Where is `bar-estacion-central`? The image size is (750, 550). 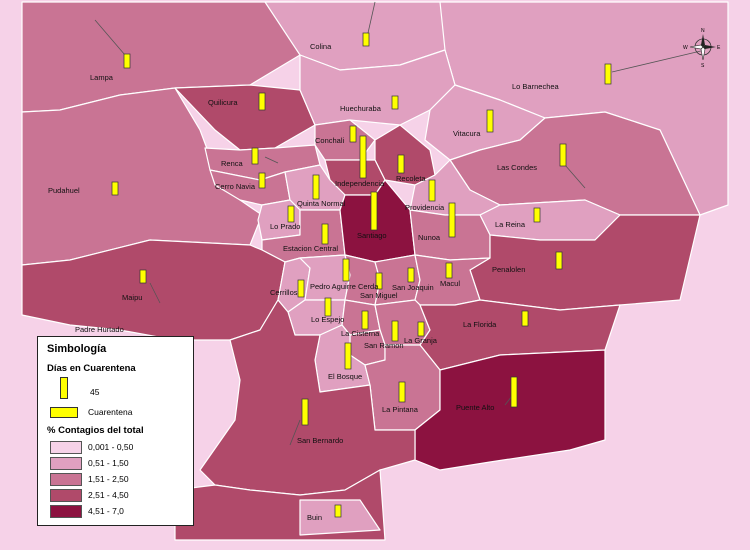
bar-estacion-central is located at coordinates (325, 234).